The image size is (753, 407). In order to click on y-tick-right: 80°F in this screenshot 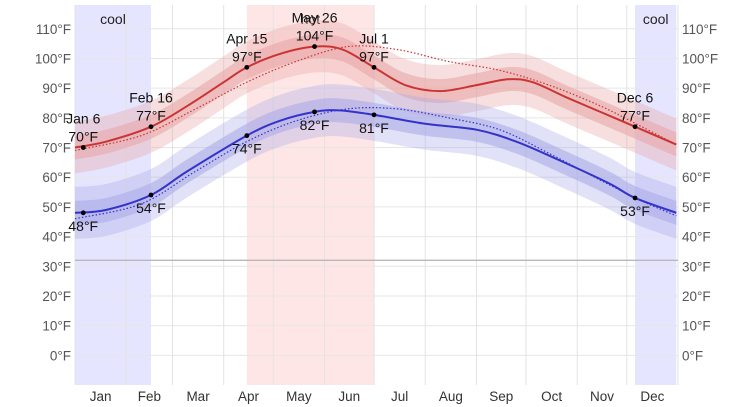, I will do `click(696, 118)`.